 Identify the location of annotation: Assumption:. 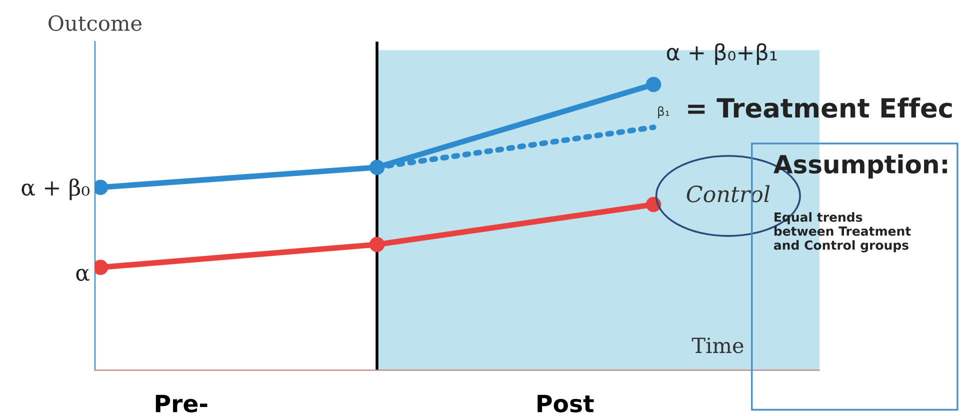
(860, 166).